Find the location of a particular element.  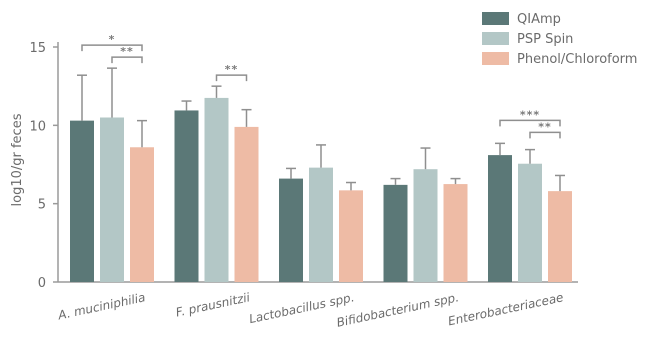

category-label: Enterobacteriaceae is located at coordinates (506, 309).